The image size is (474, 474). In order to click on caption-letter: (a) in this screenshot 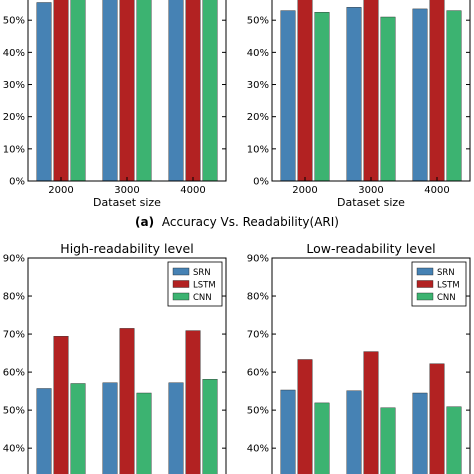, I will do `click(144, 222)`.